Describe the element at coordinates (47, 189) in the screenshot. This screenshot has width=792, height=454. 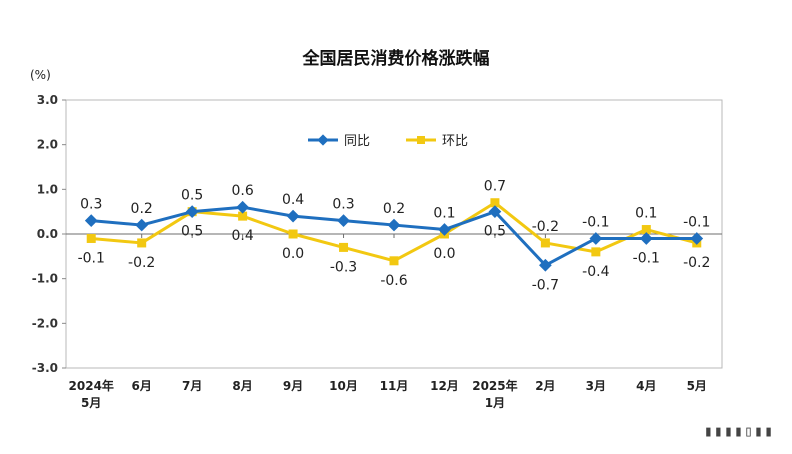
I see `y-tick-label: 1.0` at that location.